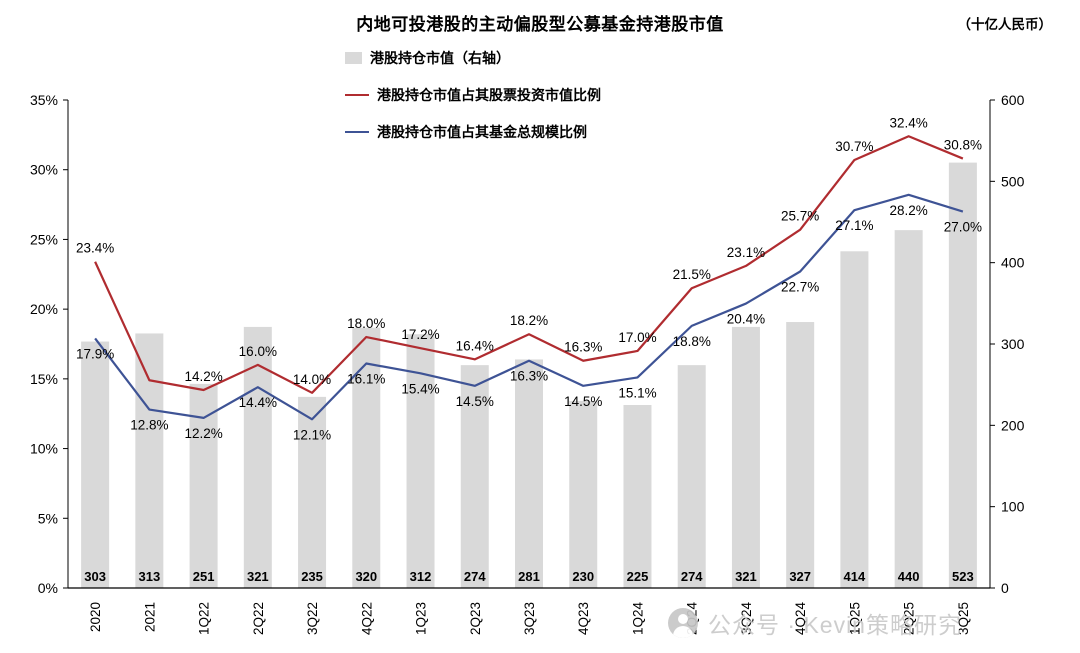 This screenshot has width=1080, height=653. What do you see at coordinates (529, 320) in the screenshot?
I see `line-point-label: 18.2%` at bounding box center [529, 320].